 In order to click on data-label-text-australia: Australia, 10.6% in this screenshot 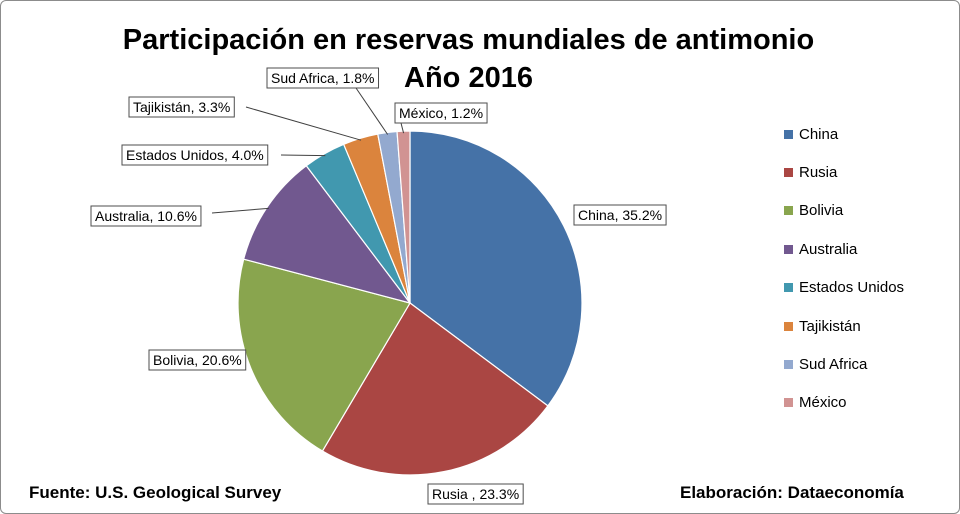, I will do `click(146, 216)`.